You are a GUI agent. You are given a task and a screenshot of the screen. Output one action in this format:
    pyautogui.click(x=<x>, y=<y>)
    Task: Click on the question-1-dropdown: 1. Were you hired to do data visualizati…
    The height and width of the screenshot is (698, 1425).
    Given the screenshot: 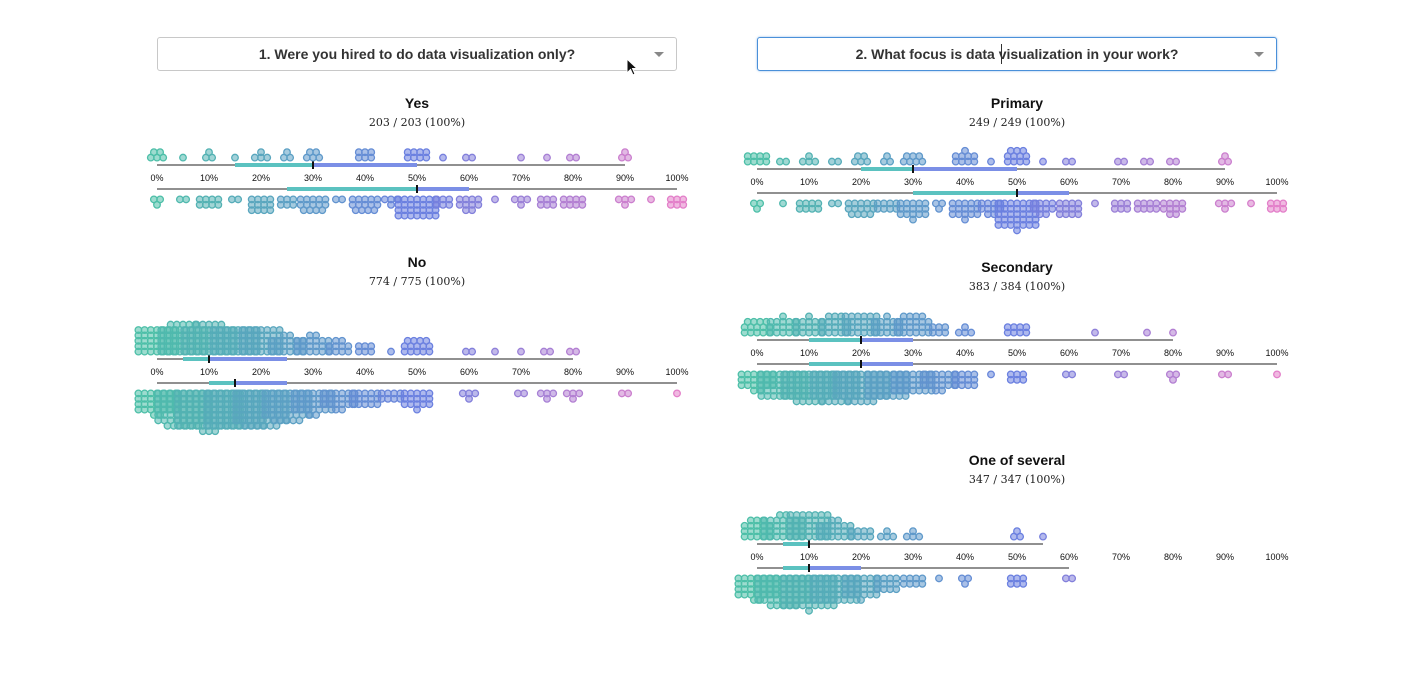 What is the action you would take?
    pyautogui.click(x=417, y=54)
    